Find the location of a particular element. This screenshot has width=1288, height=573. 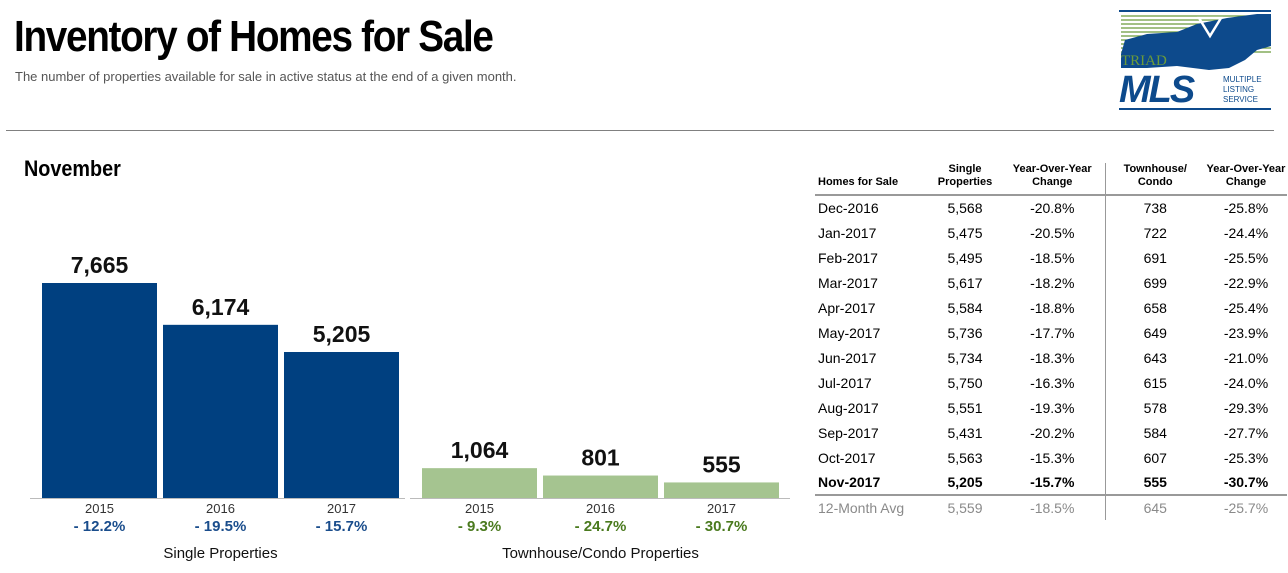

data-label: 801 is located at coordinates (600, 458).